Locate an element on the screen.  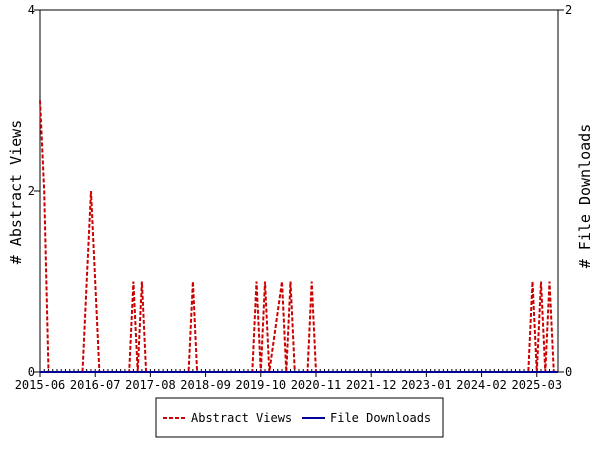
x-tick-label: 2017-08 is located at coordinates (150, 385).